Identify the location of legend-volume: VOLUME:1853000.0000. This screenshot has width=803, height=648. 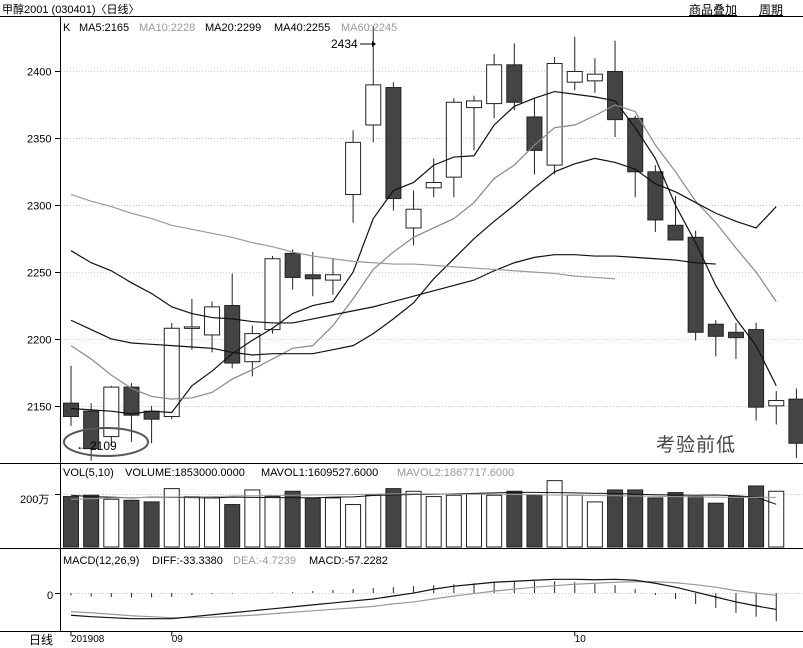
(185, 473).